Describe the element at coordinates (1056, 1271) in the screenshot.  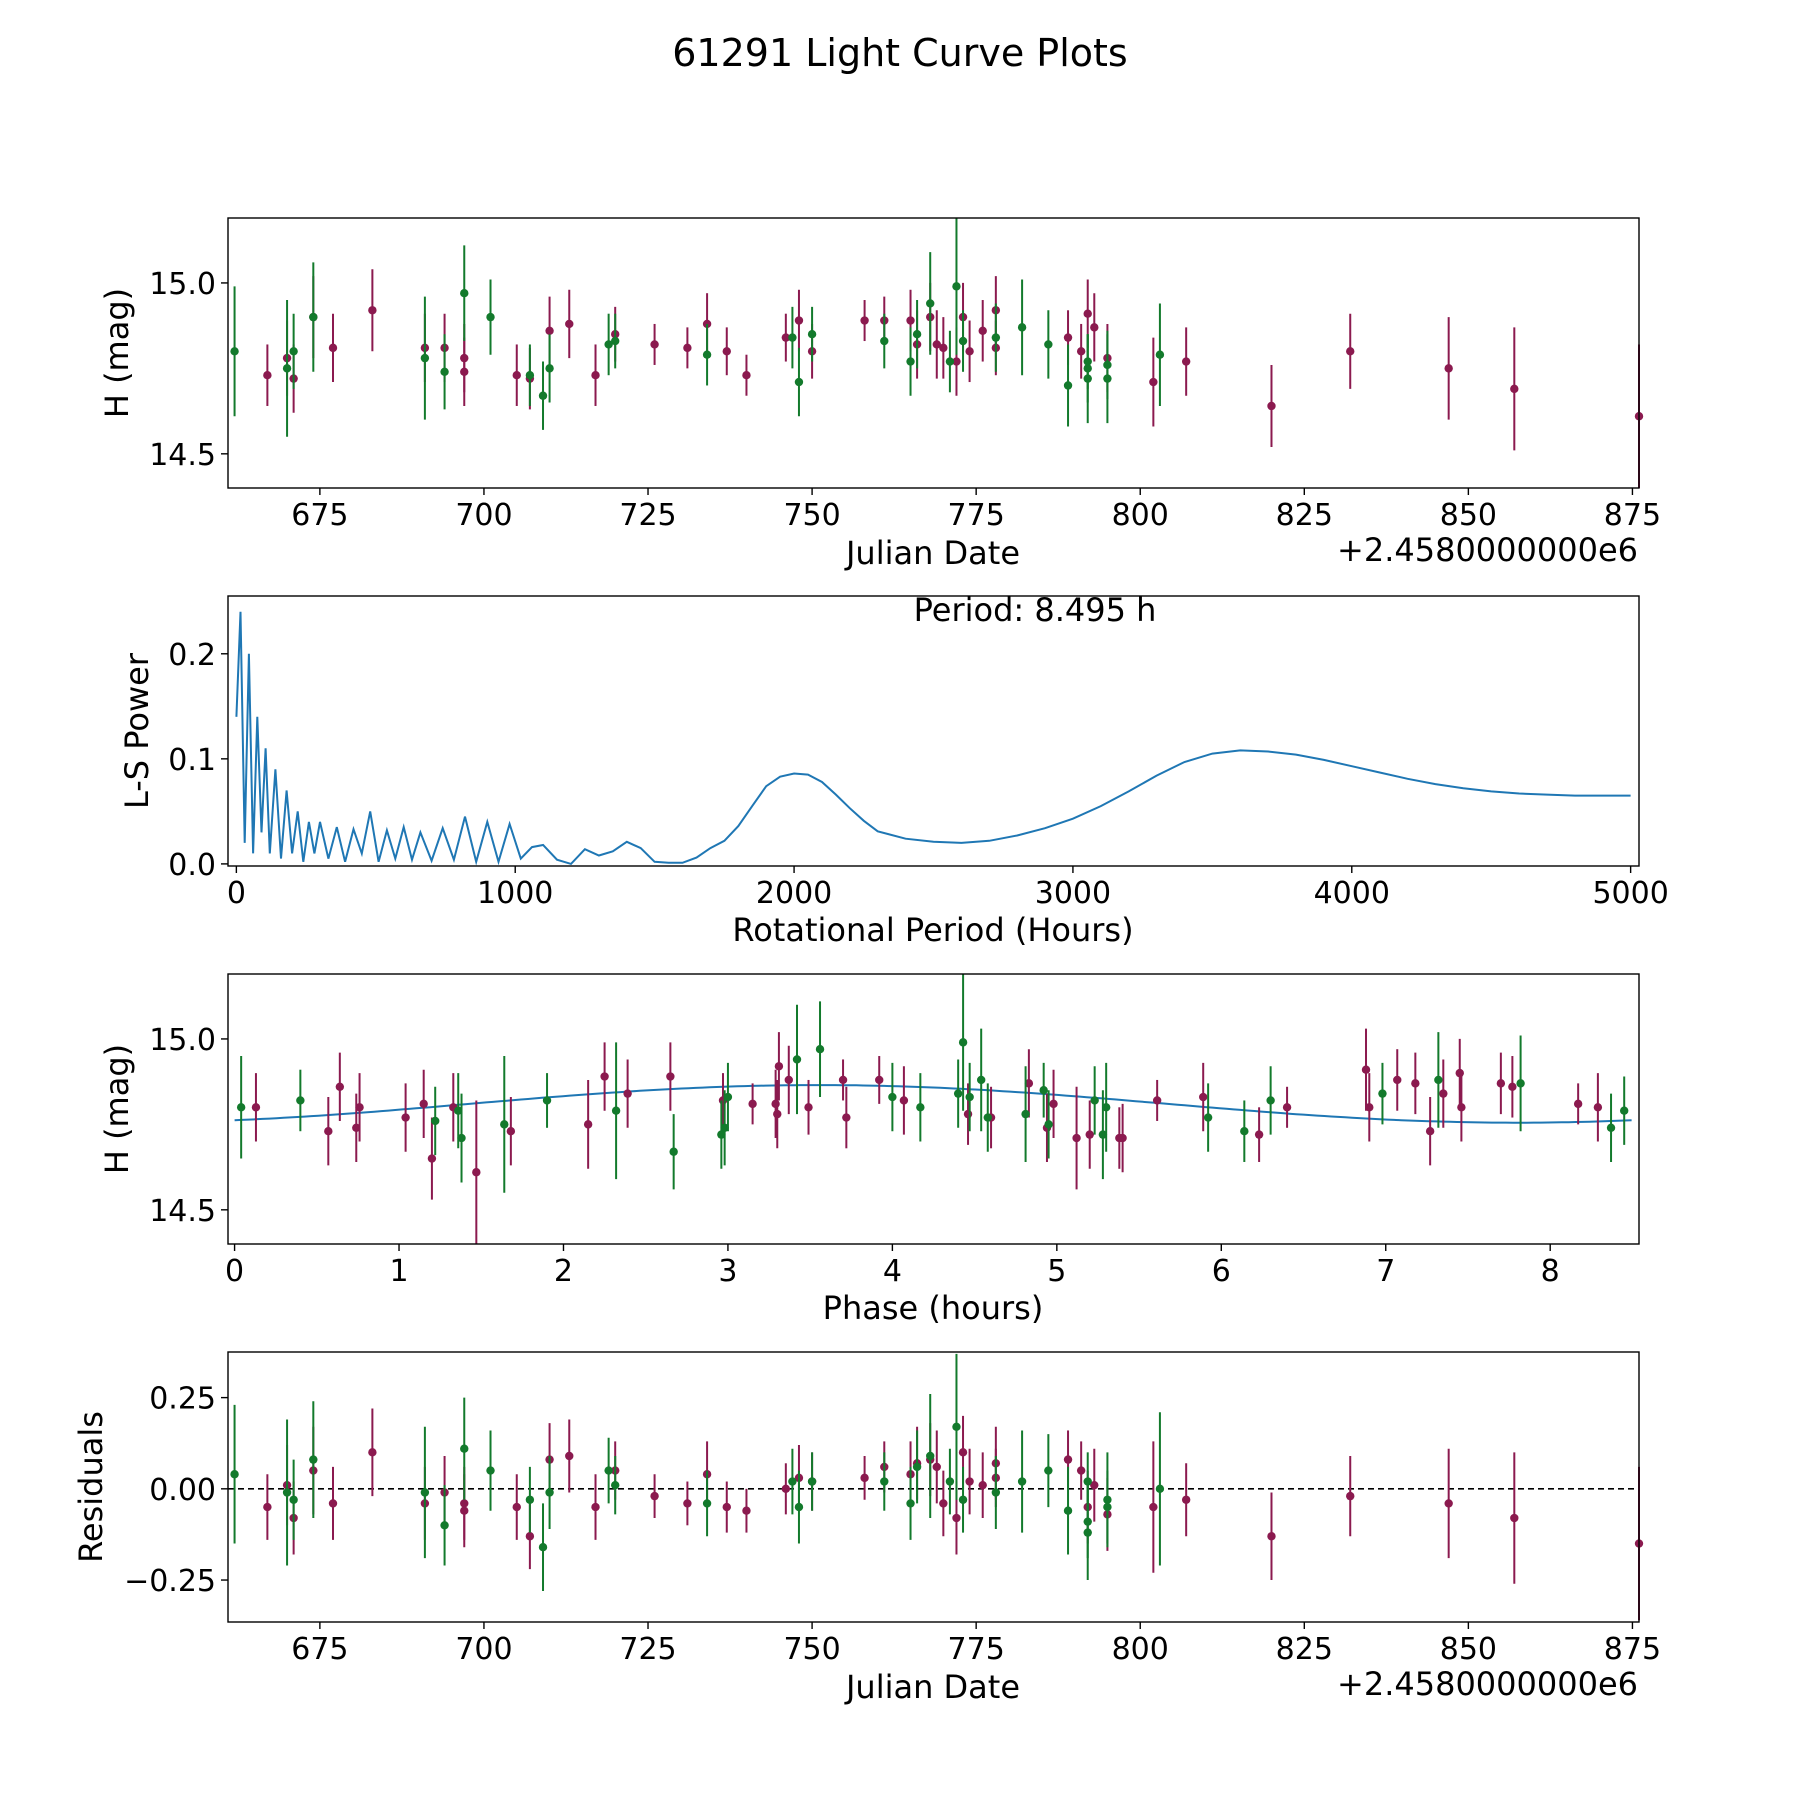
I see `phased-xtick-label: 5` at that location.